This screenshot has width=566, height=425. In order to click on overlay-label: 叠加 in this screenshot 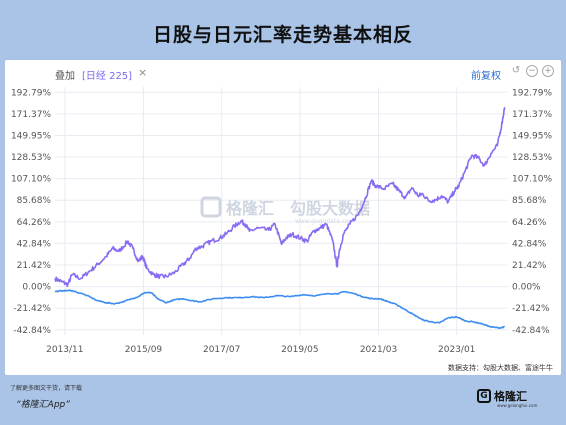, I will do `click(65, 76)`.